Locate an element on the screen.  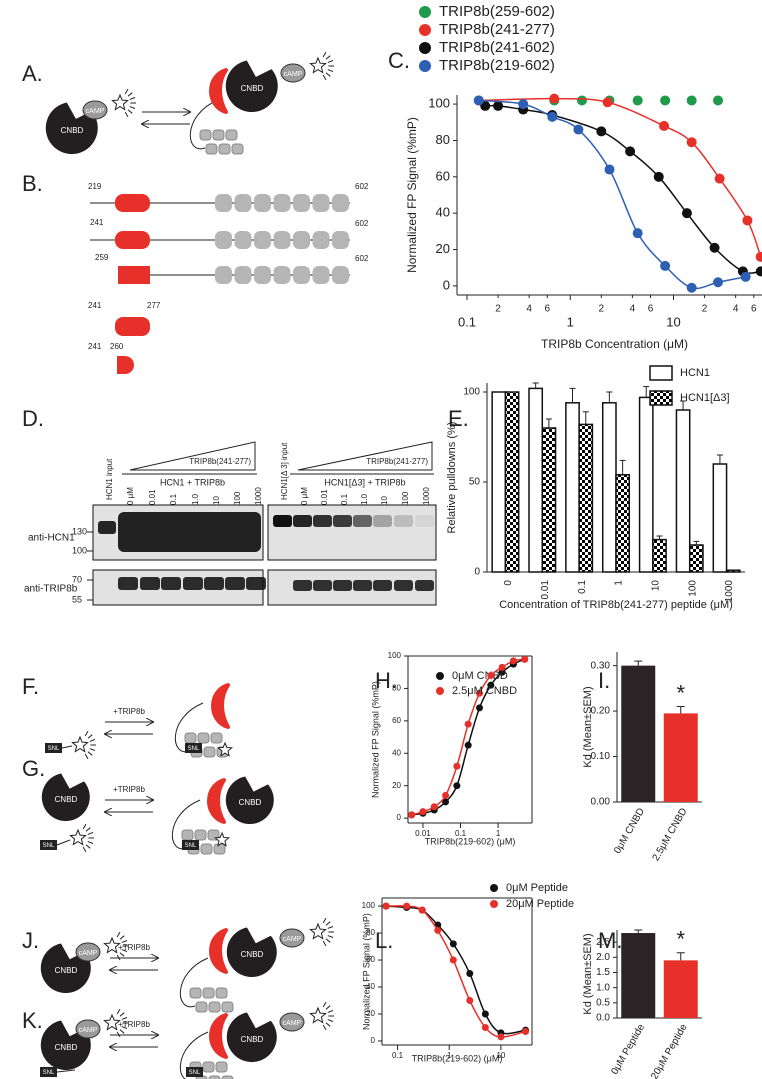
y-axis-label: Kd (Mean±SEM) is located at coordinates (588, 973).